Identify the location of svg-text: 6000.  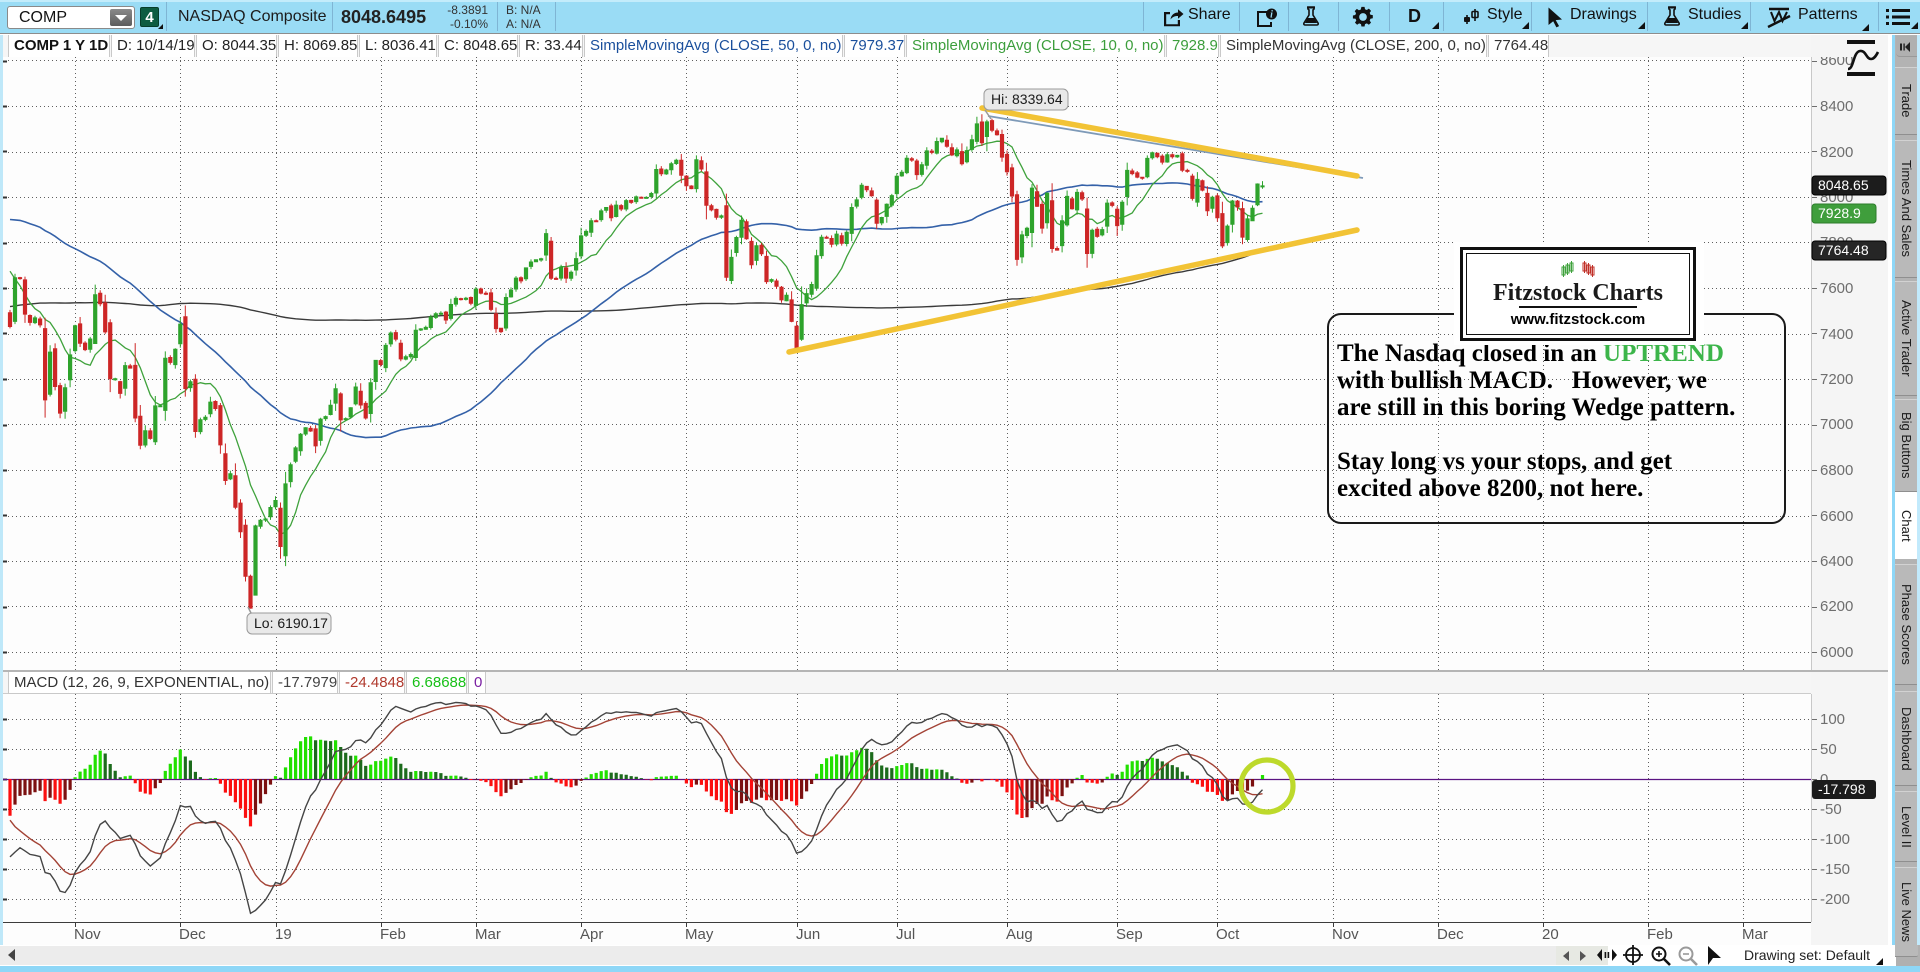
(1836, 652).